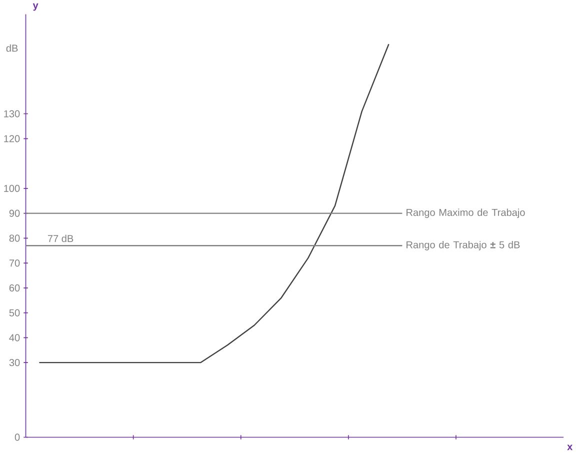 This screenshot has height=453, width=576. Describe the element at coordinates (465, 213) in the screenshot. I see `ref-line-label: Rango Maximo de Trabajo` at that location.